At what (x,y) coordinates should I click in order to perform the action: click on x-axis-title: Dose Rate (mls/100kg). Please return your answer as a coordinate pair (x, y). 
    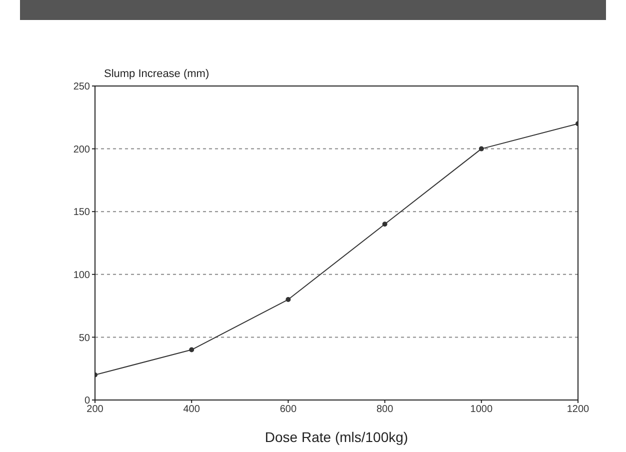
    Looking at the image, I should click on (336, 437).